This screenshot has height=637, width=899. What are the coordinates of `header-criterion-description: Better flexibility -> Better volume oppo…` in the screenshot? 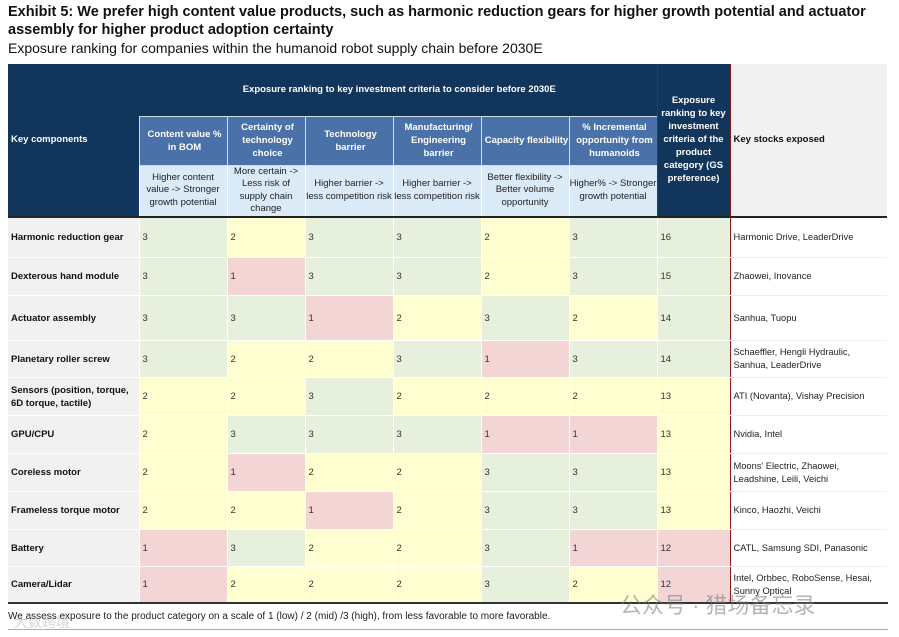 It's located at (525, 190).